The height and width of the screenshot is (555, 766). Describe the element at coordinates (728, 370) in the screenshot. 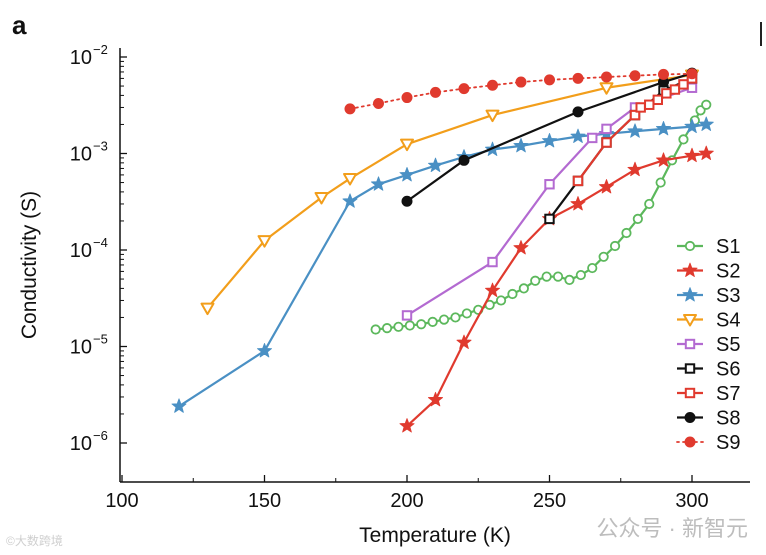

I see `legend-label: S6` at that location.